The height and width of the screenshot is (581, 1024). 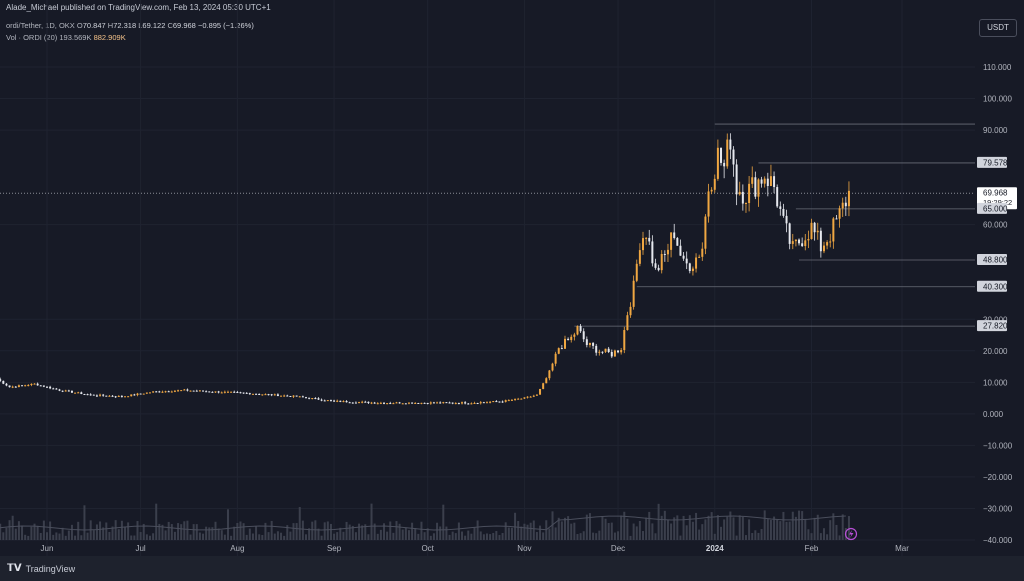 What do you see at coordinates (995, 259) in the screenshot?
I see `level-label: 48.800` at bounding box center [995, 259].